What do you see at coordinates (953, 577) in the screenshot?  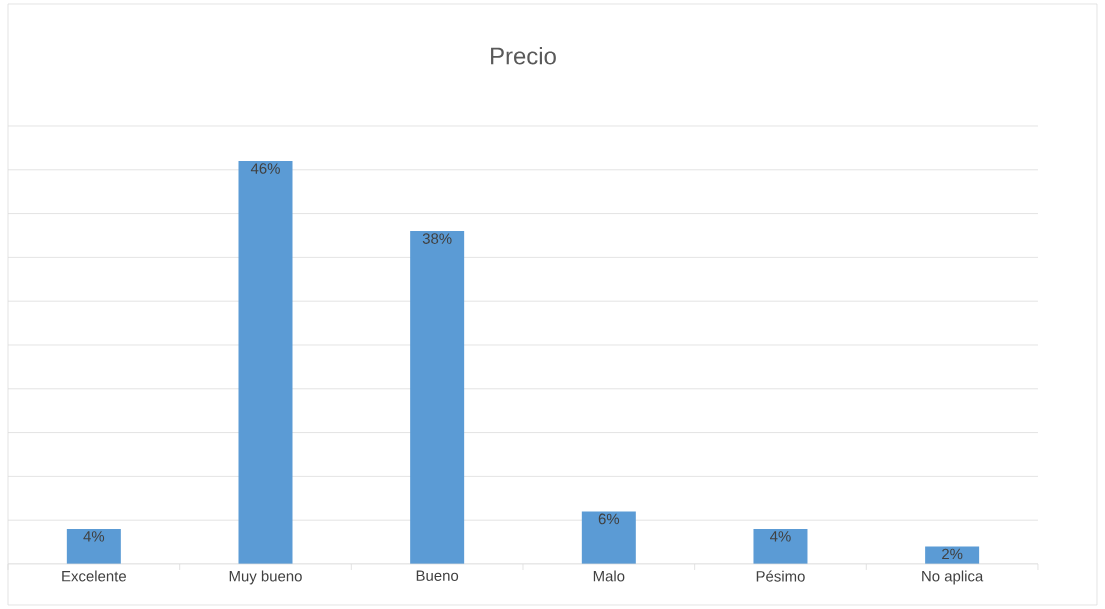 I see `x-tick-label: No aplica` at bounding box center [953, 577].